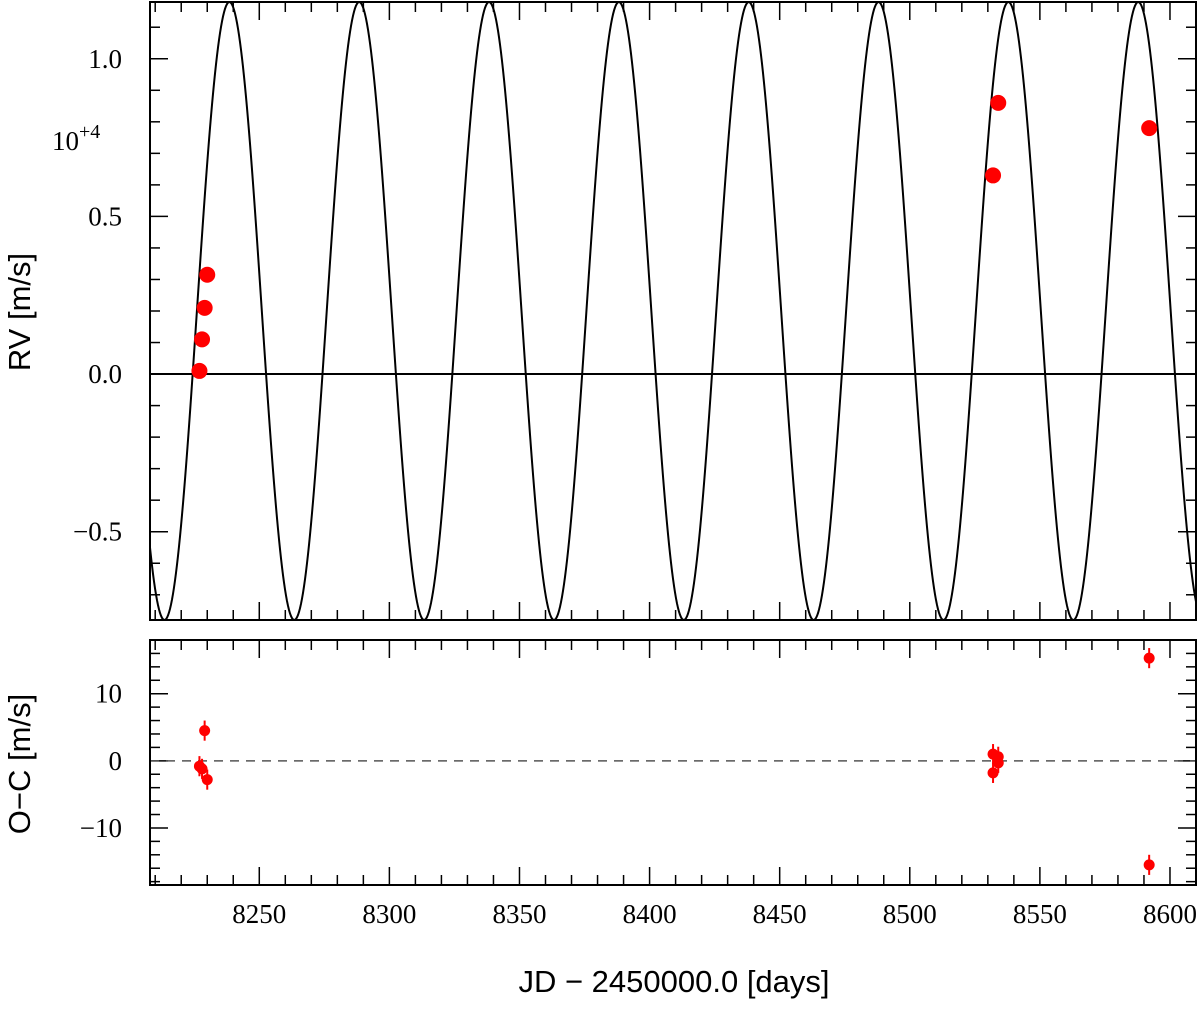 This screenshot has height=1011, width=1200. What do you see at coordinates (673, 981) in the screenshot?
I see `x-axis-title: JD − 2450000.0 [days]` at bounding box center [673, 981].